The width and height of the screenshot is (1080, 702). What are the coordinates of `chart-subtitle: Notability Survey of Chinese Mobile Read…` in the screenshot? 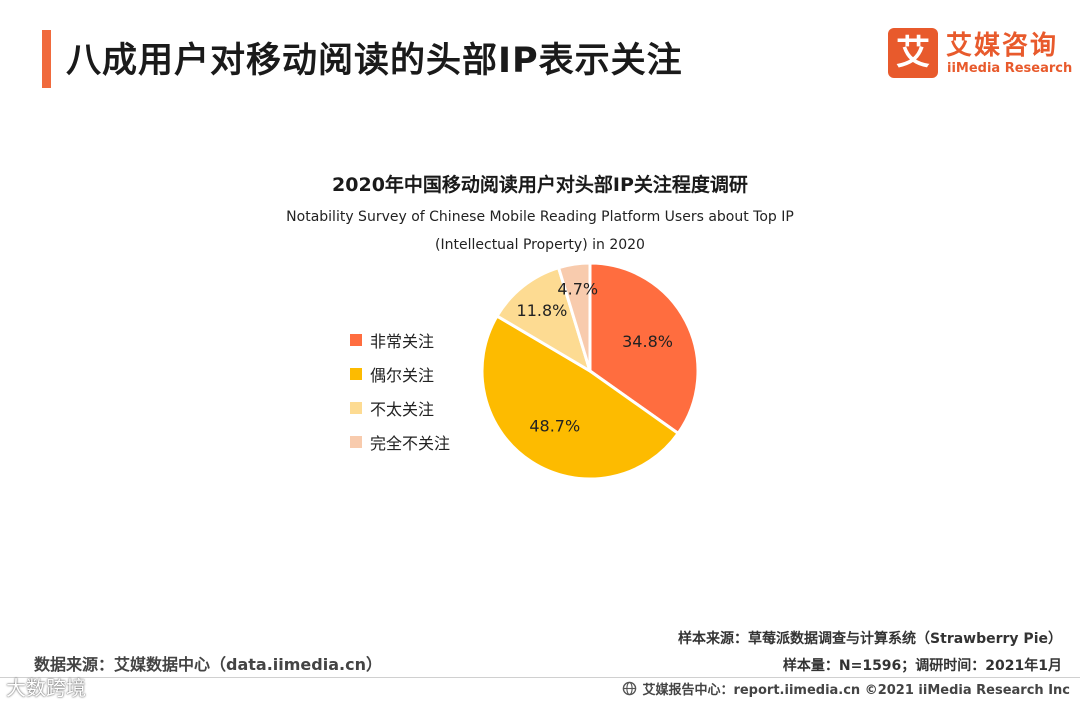 It's located at (540, 231).